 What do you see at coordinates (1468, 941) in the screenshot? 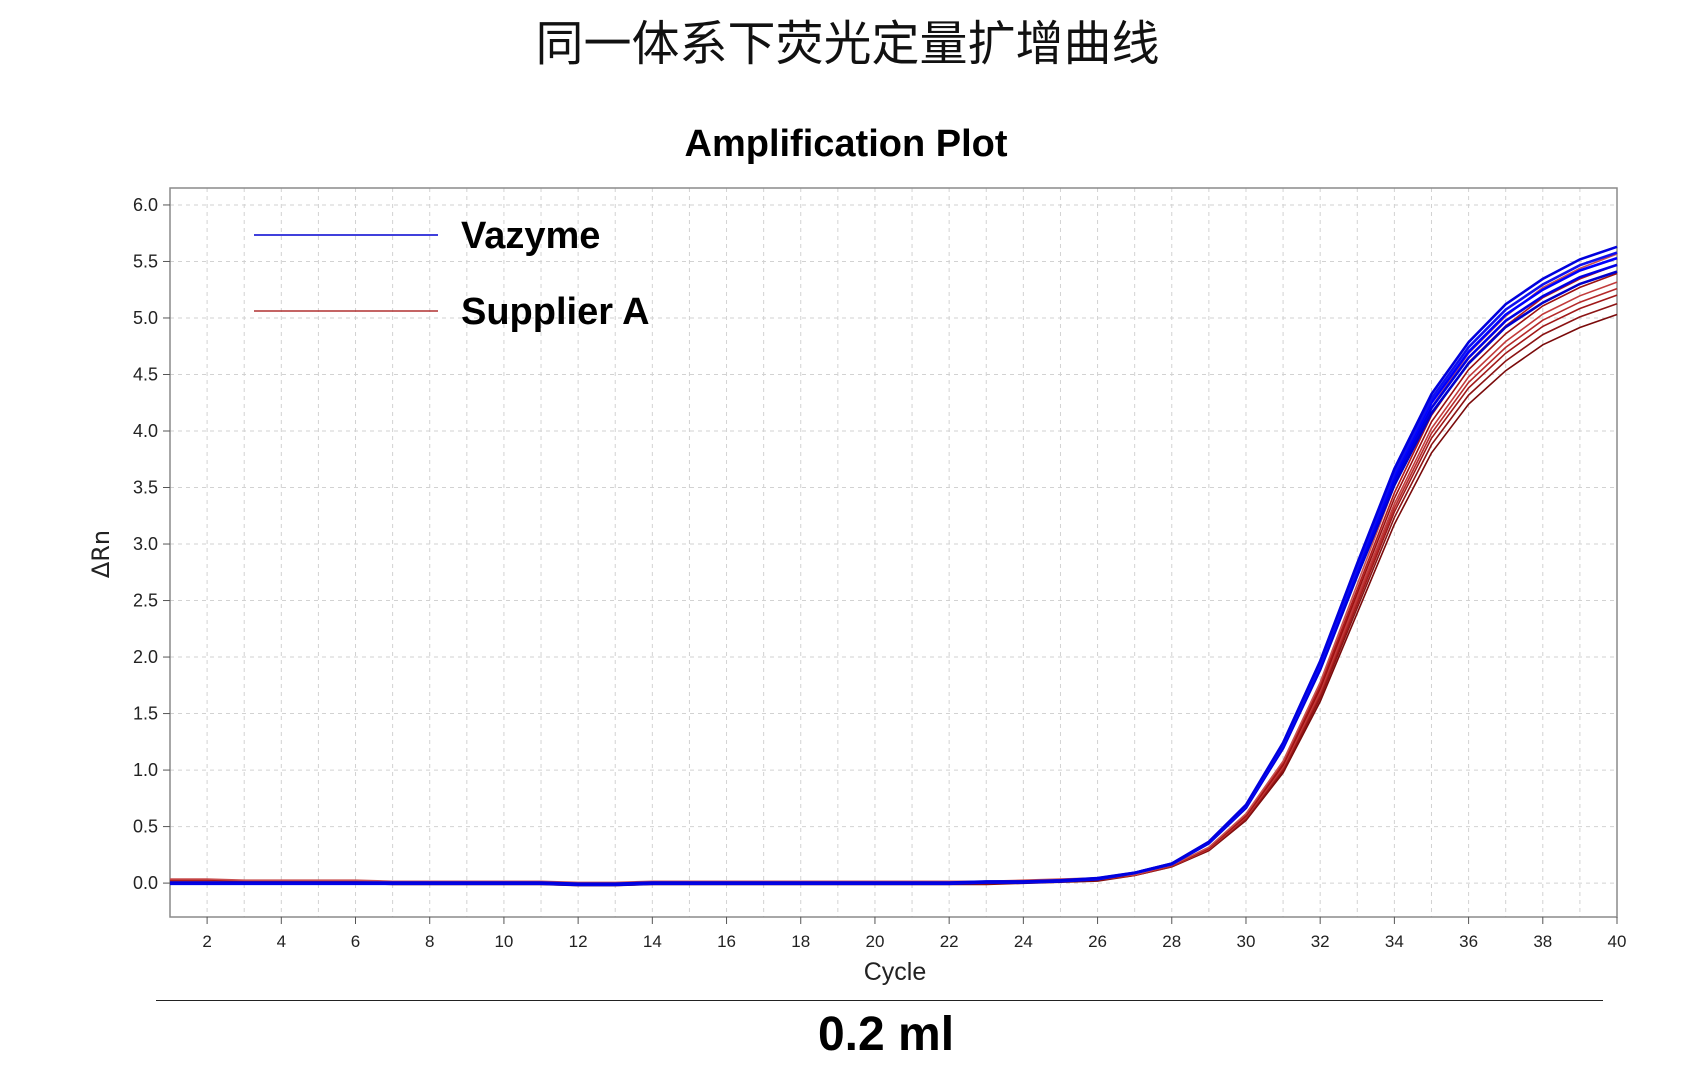
I see `x-tick-label: 36` at bounding box center [1468, 941].